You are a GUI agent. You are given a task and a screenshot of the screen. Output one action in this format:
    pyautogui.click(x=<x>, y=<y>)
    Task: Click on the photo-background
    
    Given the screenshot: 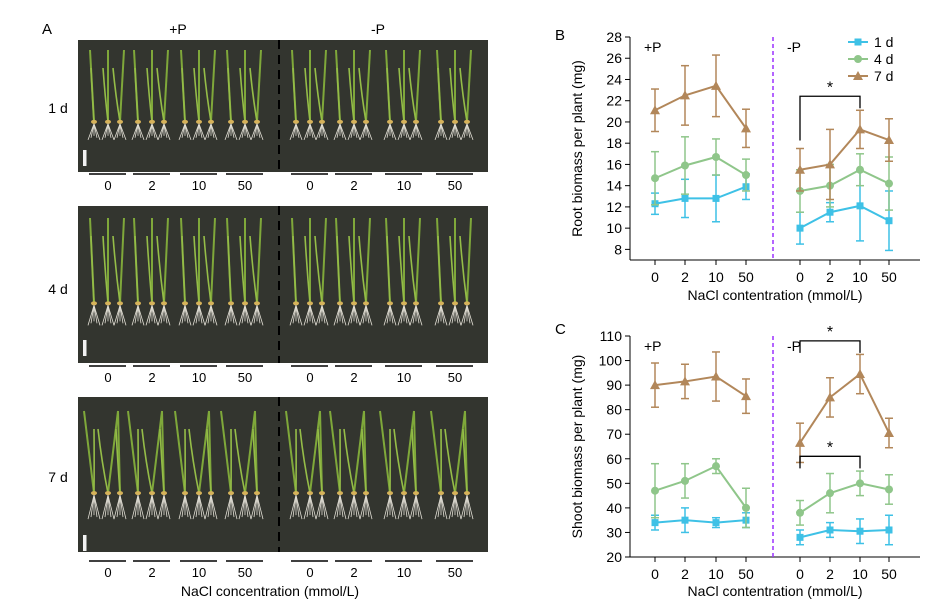 What is the action you would take?
    pyautogui.click(x=283, y=106)
    